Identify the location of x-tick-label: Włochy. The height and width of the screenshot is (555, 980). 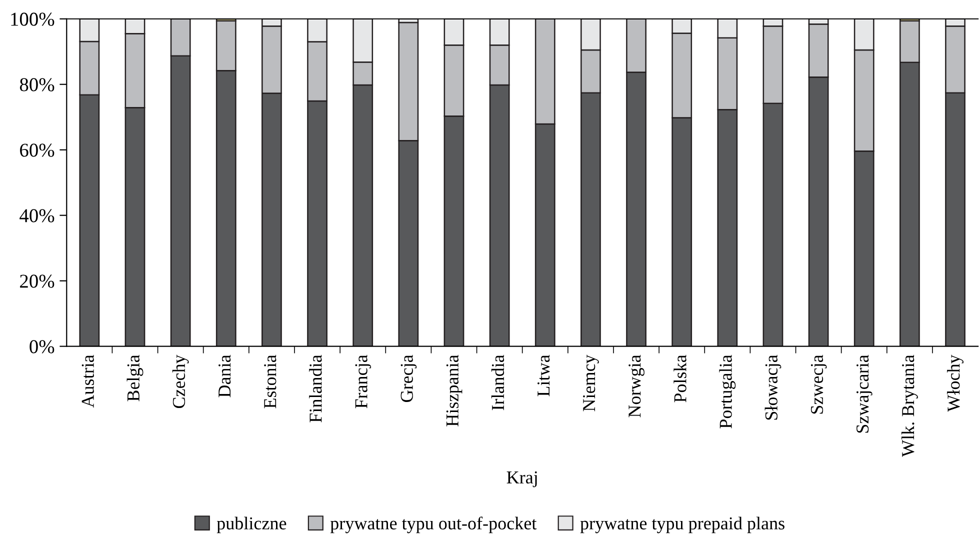
(955, 383).